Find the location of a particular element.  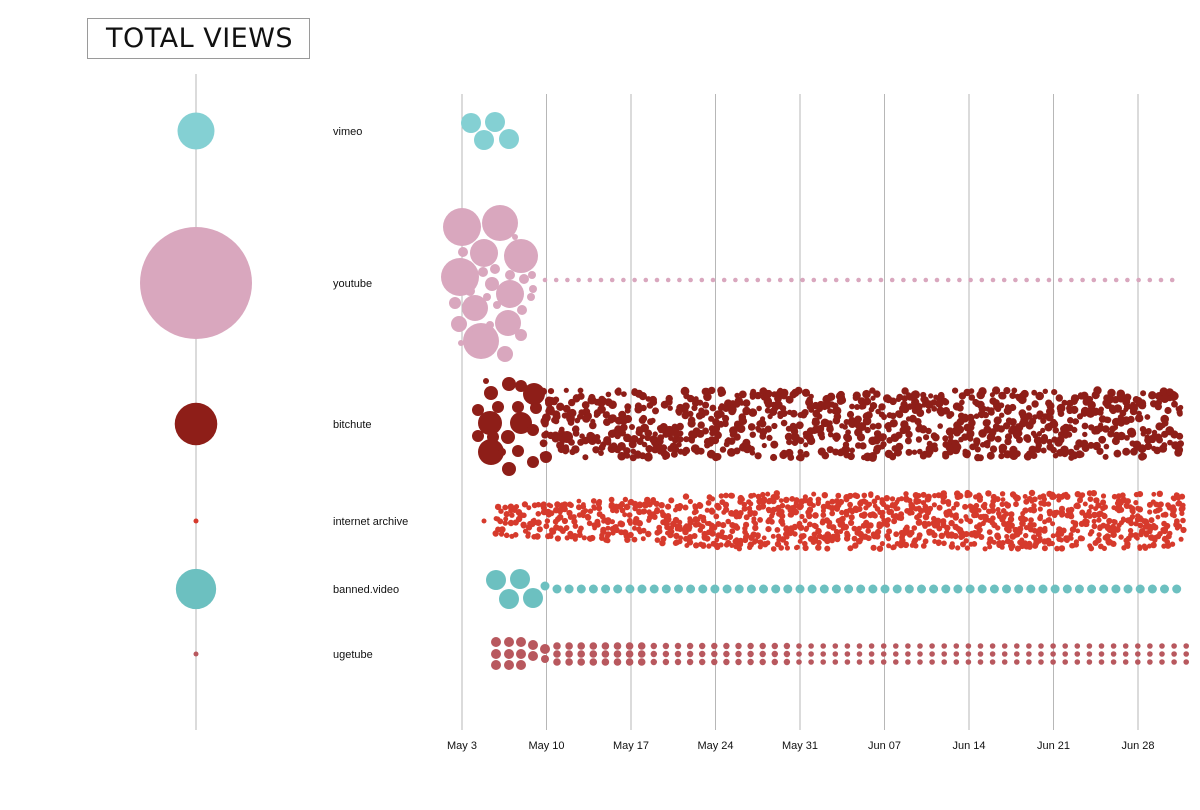

x-tick-label: May 24 is located at coordinates (715, 746).